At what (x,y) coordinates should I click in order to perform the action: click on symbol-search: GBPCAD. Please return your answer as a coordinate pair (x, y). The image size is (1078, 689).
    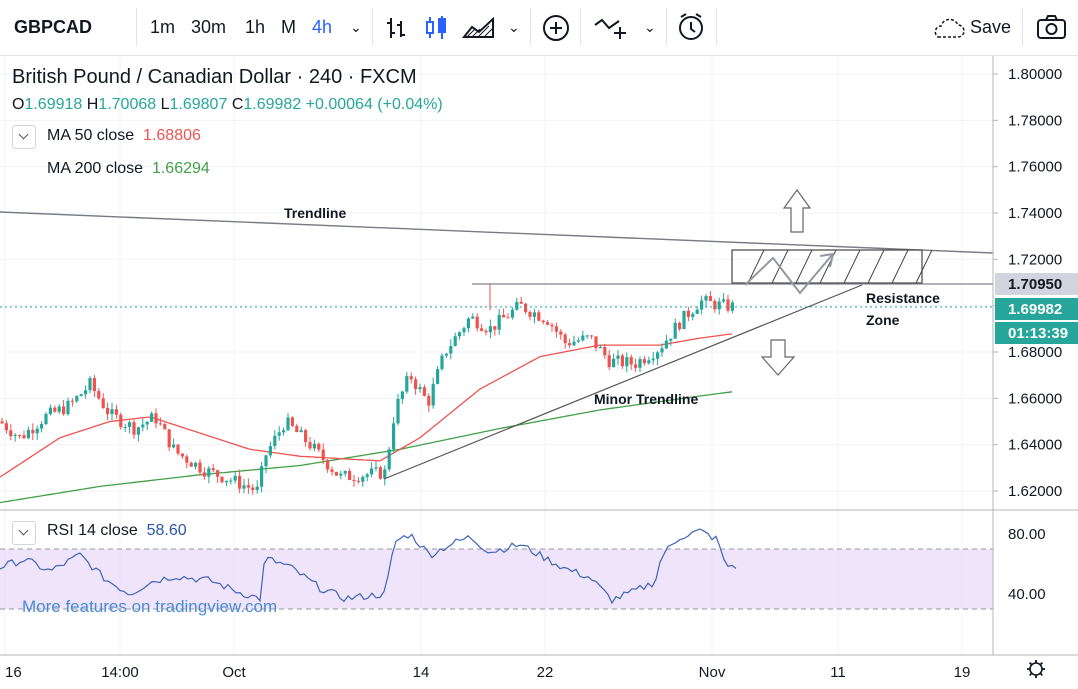
    Looking at the image, I should click on (53, 27).